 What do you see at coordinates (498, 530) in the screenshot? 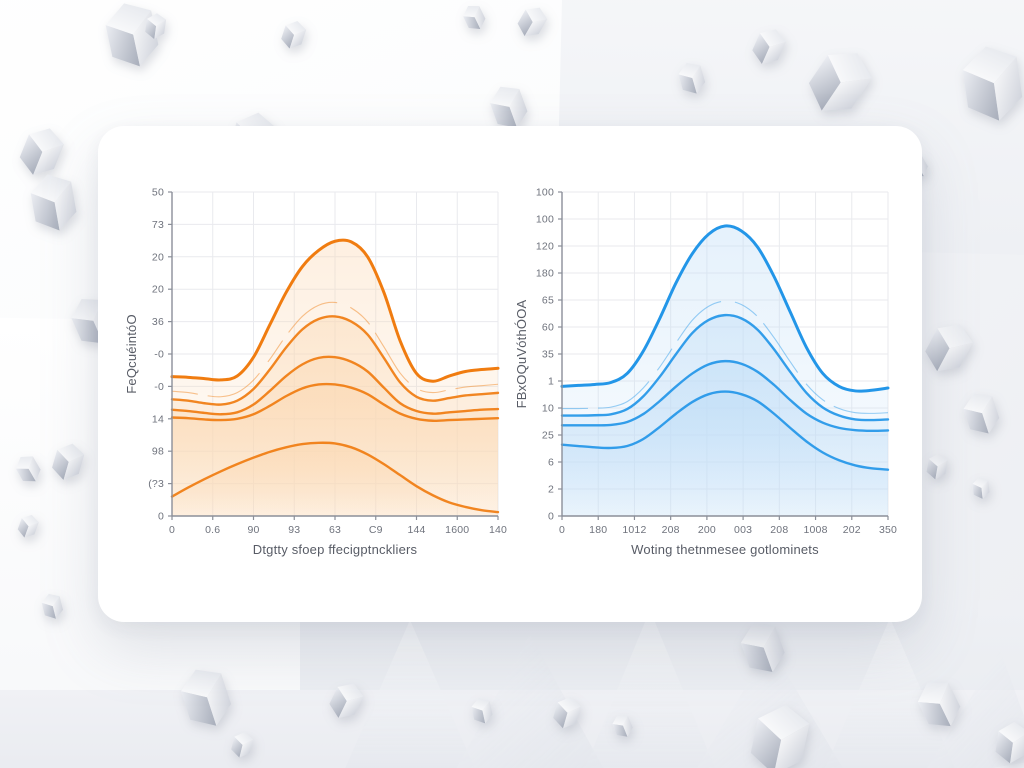
I see `x-tick-label: 140` at bounding box center [498, 530].